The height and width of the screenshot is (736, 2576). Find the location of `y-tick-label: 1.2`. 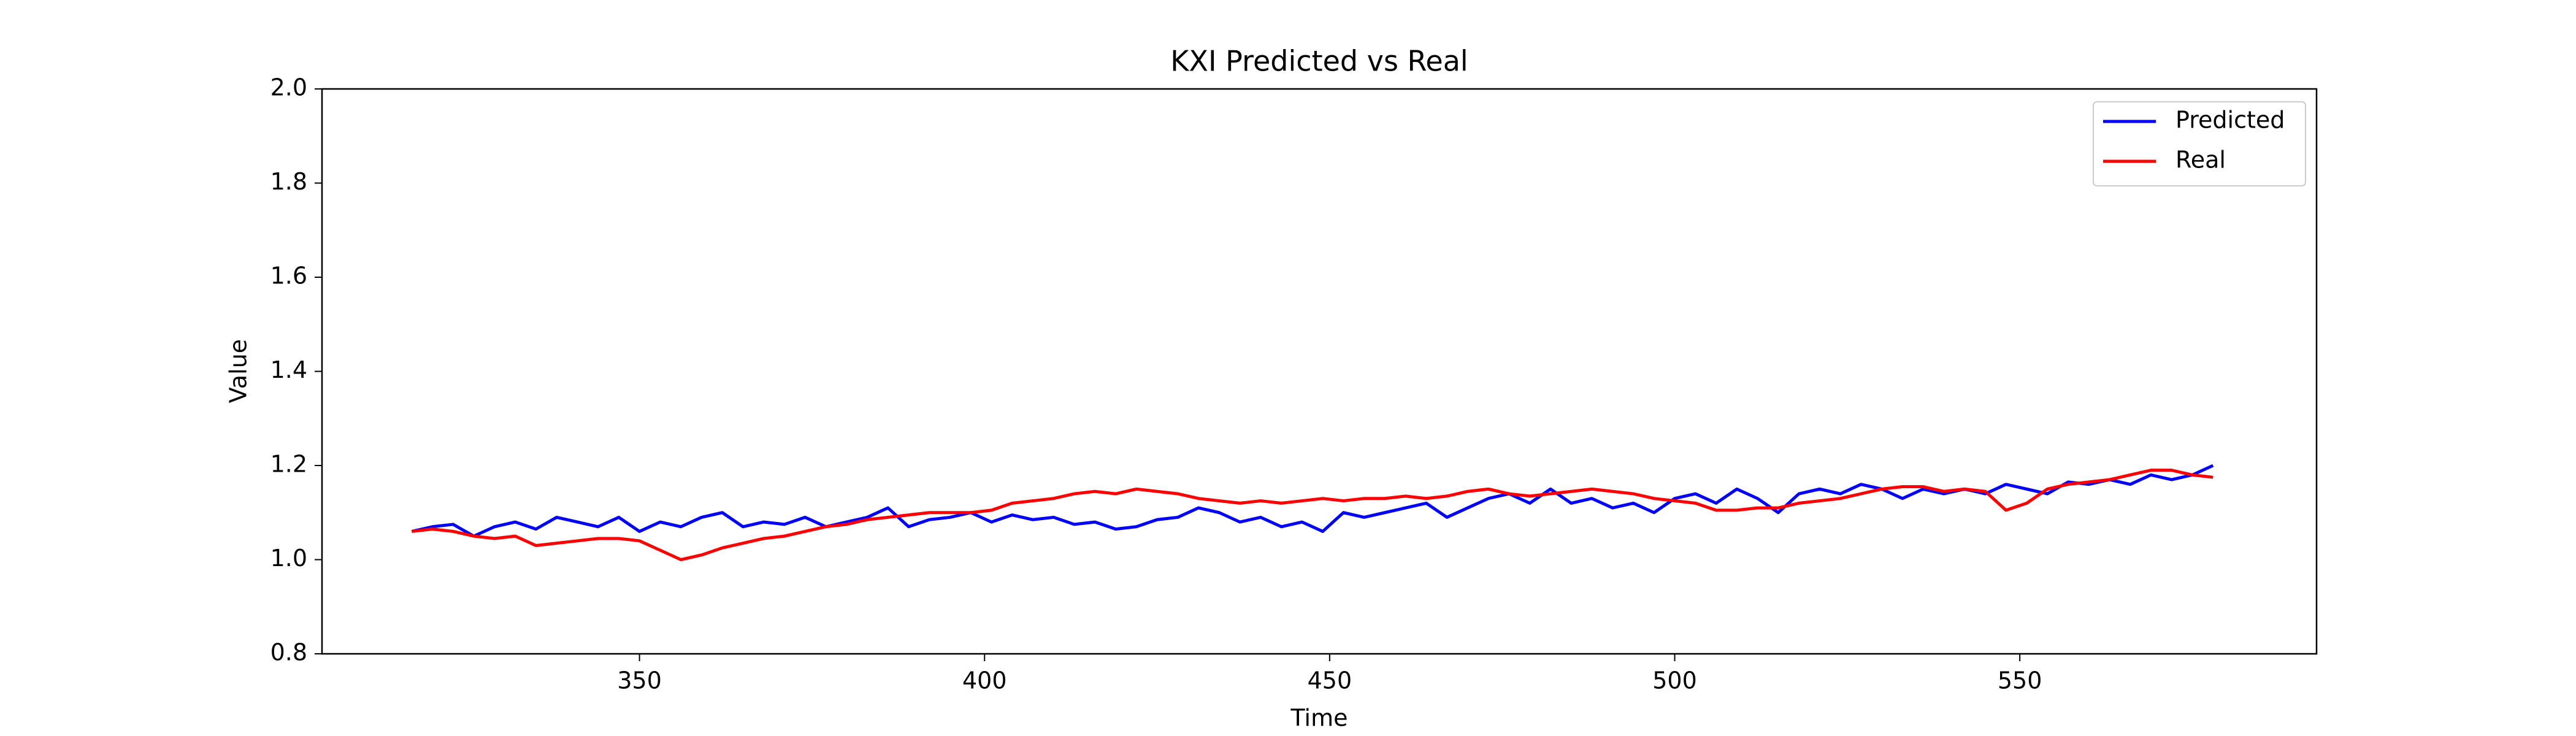

y-tick-label: 1.2 is located at coordinates (288, 464).